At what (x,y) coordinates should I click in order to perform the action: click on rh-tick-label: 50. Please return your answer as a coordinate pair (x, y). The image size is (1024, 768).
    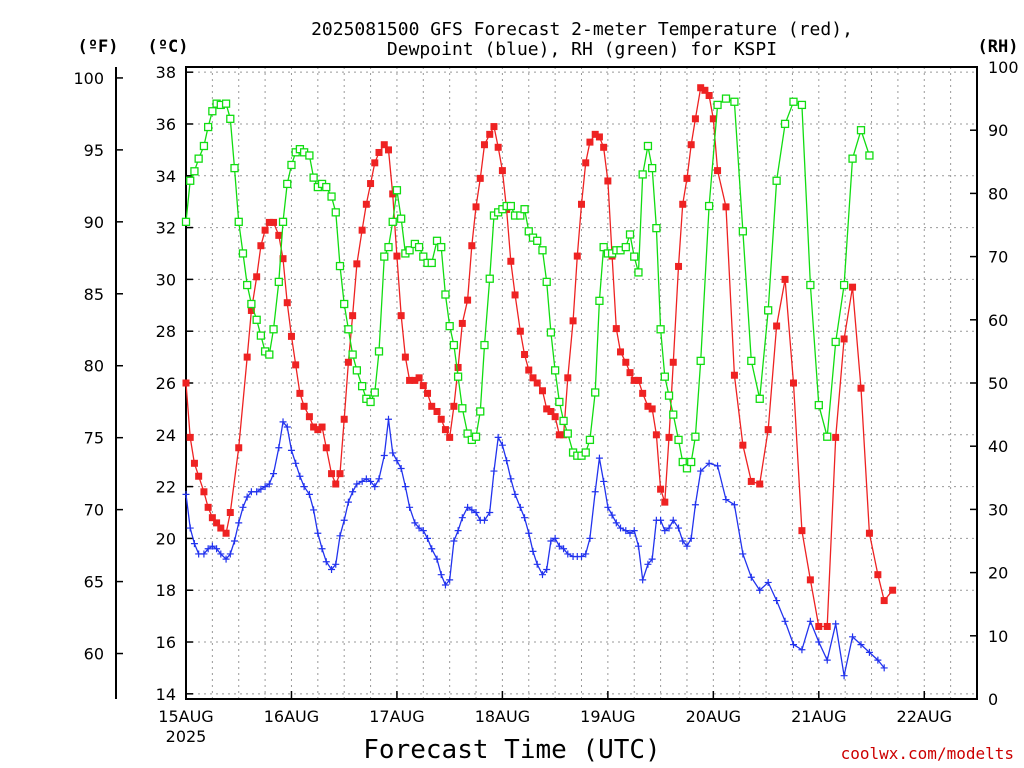
    Looking at the image, I should click on (998, 383).